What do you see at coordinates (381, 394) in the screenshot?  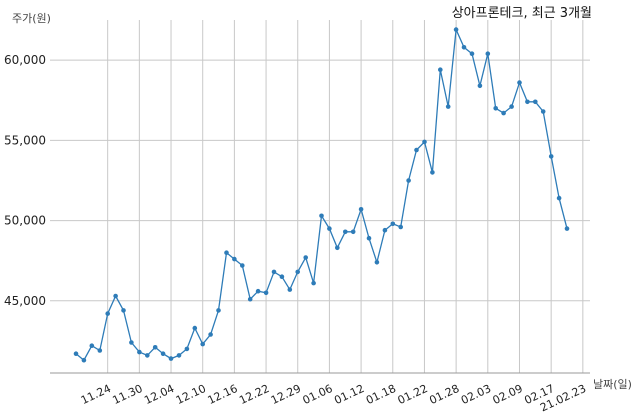 I see `x-tick-label: 01.18` at bounding box center [381, 394].